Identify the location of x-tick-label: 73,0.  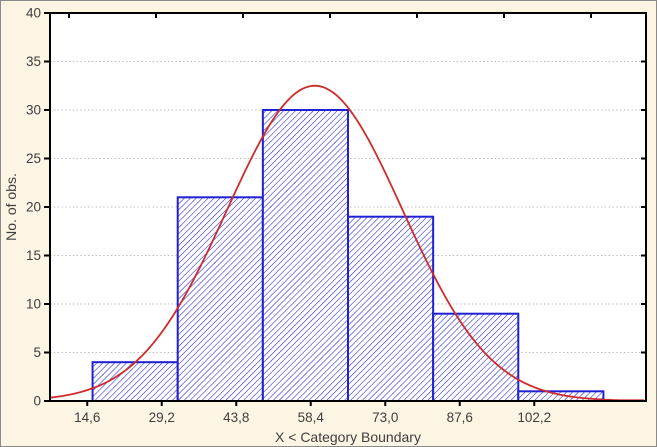
(385, 417).